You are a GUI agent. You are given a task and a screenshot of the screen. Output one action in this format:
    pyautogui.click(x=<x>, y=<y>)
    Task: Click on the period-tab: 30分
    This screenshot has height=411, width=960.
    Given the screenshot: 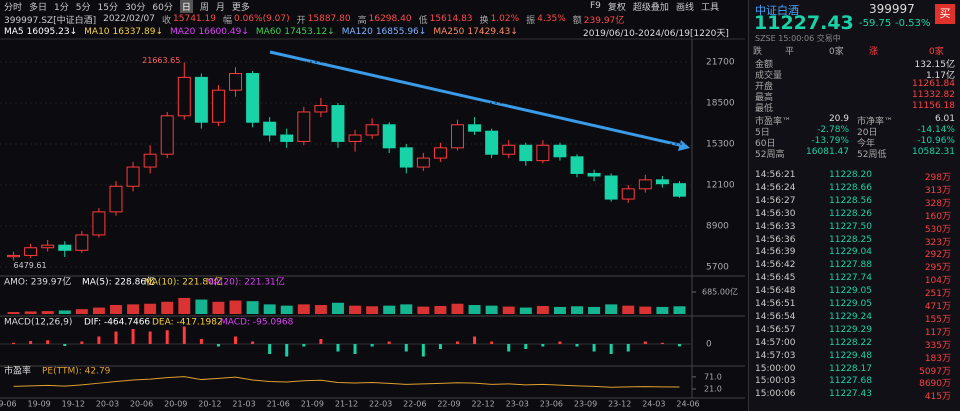 What is the action you would take?
    pyautogui.click(x=135, y=7)
    